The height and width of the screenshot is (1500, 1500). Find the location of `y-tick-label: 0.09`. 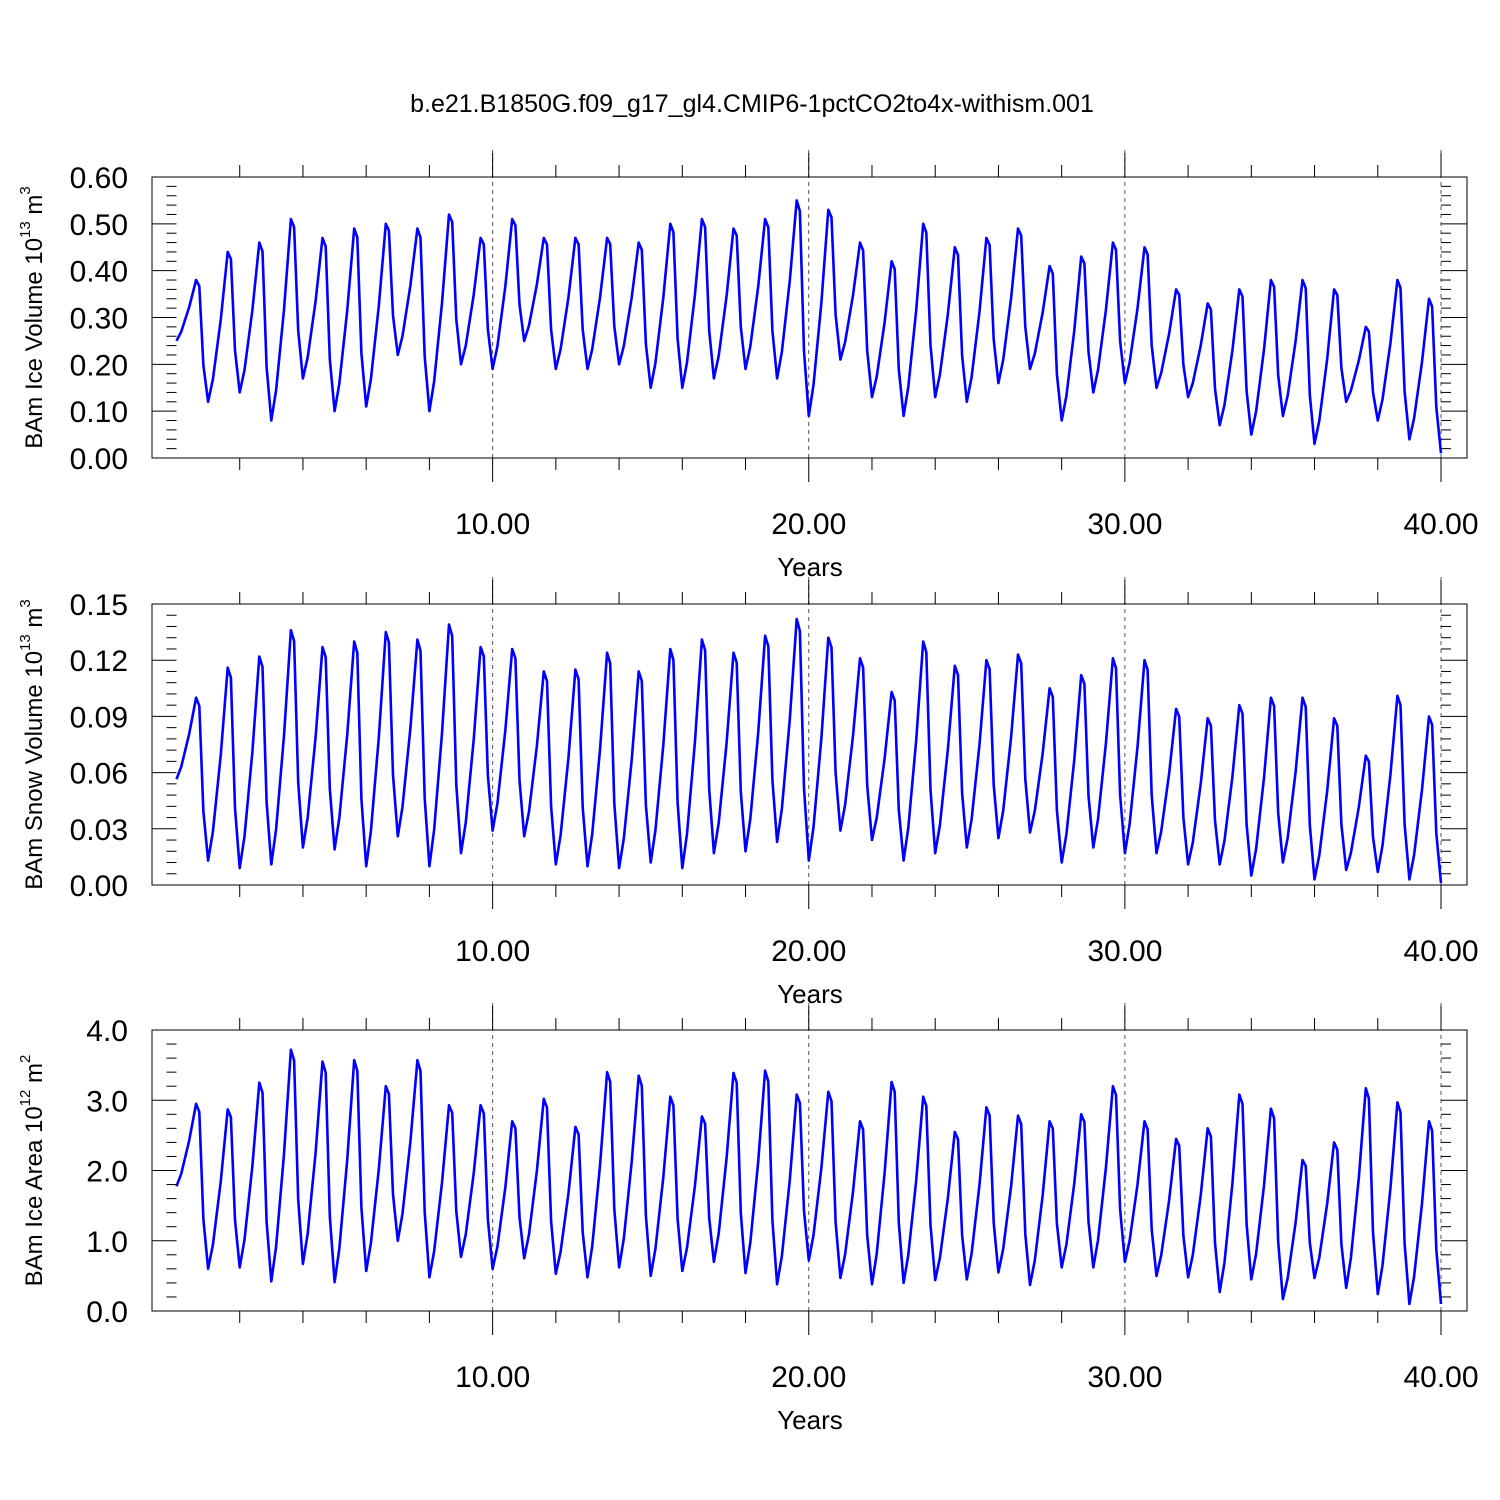

y-tick-label: 0.09 is located at coordinates (99, 717).